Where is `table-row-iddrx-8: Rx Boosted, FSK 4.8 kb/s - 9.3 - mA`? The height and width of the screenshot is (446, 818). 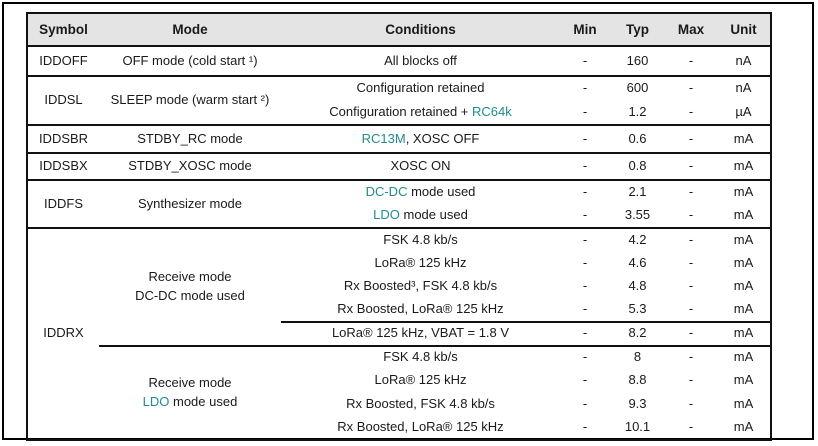
table-row-iddrx-8: Rx Boosted, FSK 4.8 kb/s - 9.3 - mA is located at coordinates (399, 405).